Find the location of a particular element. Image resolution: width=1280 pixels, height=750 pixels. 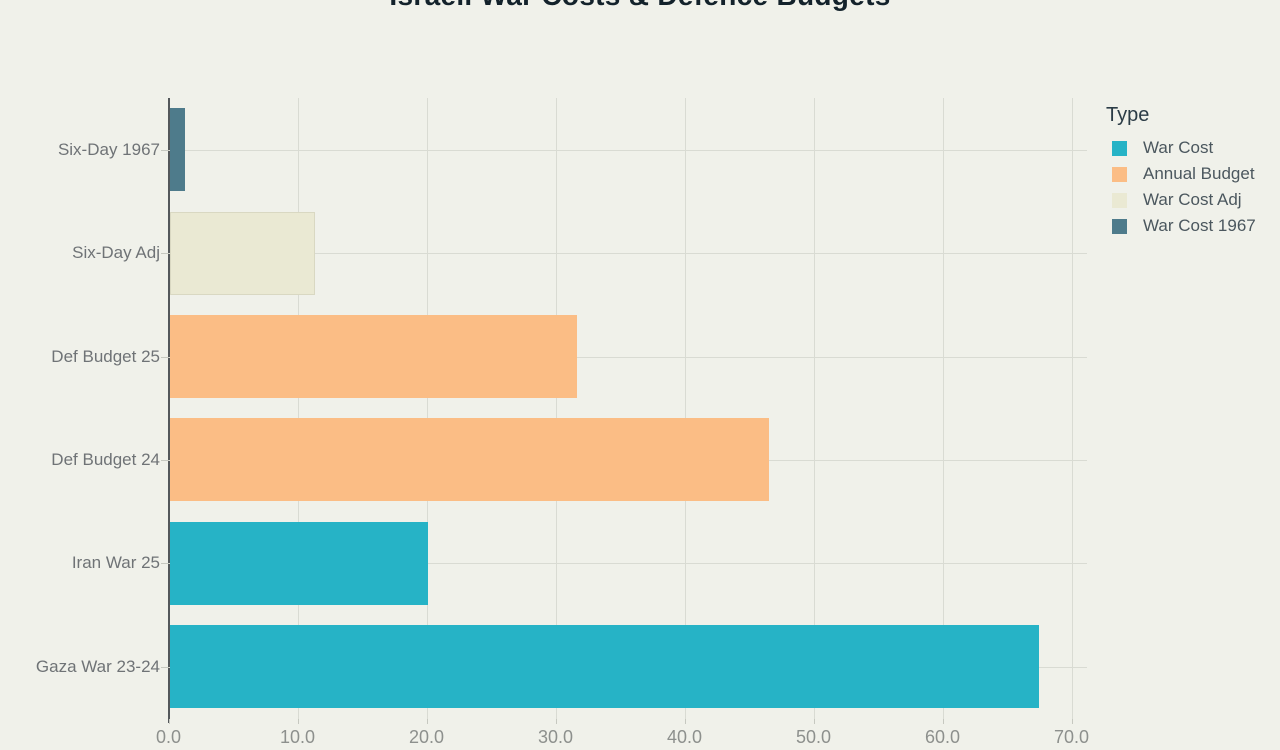

legend-item-label: Annual Budget is located at coordinates (1199, 173).